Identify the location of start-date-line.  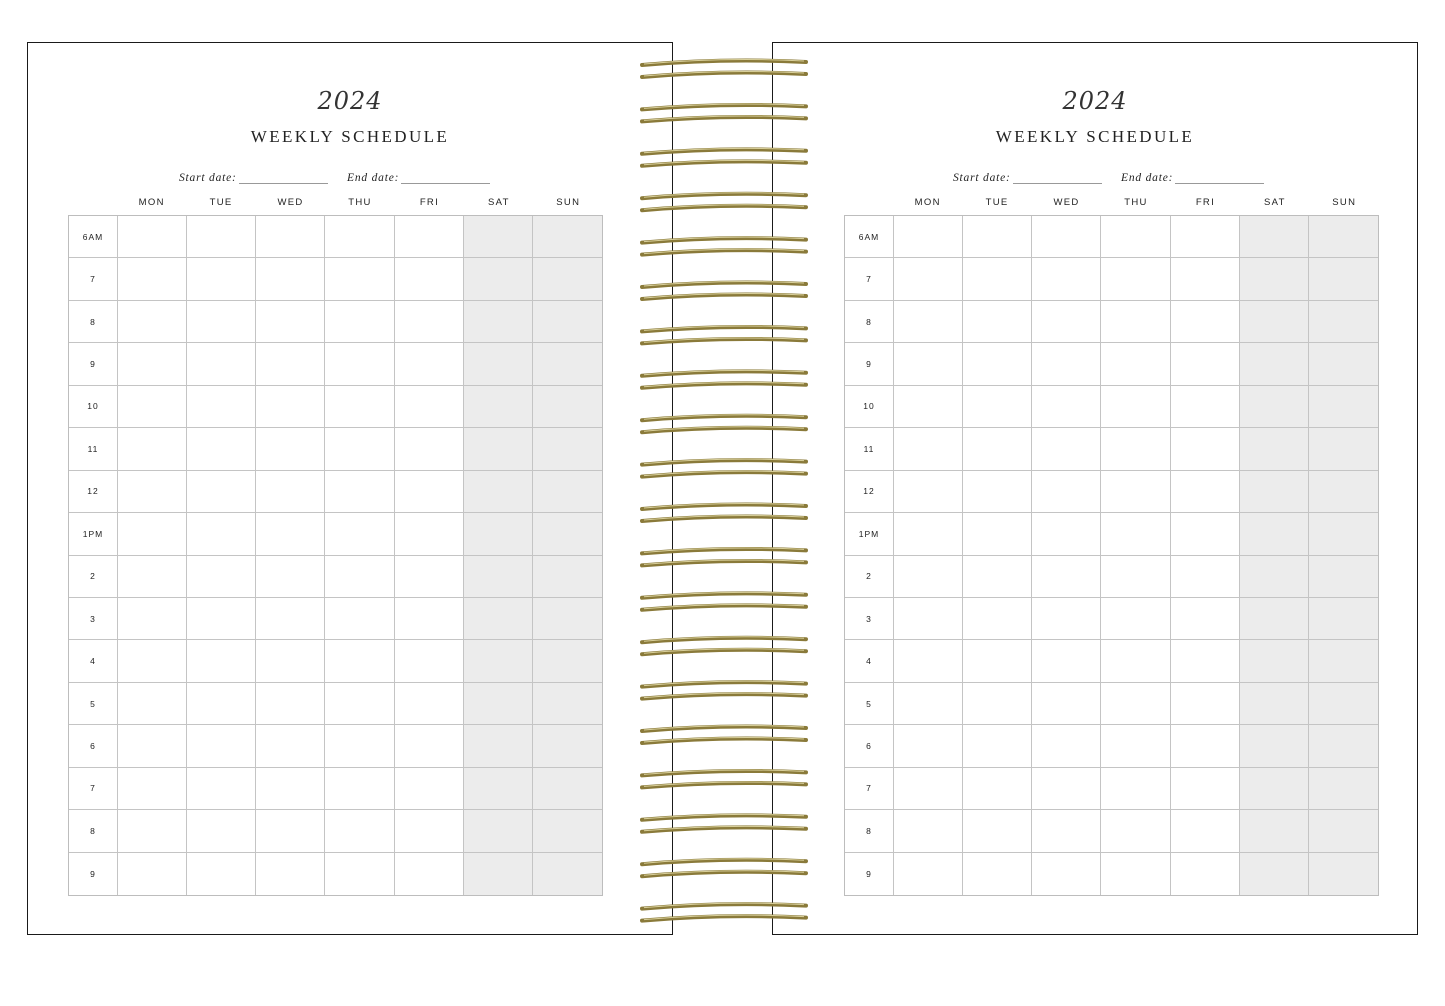
(1057, 178).